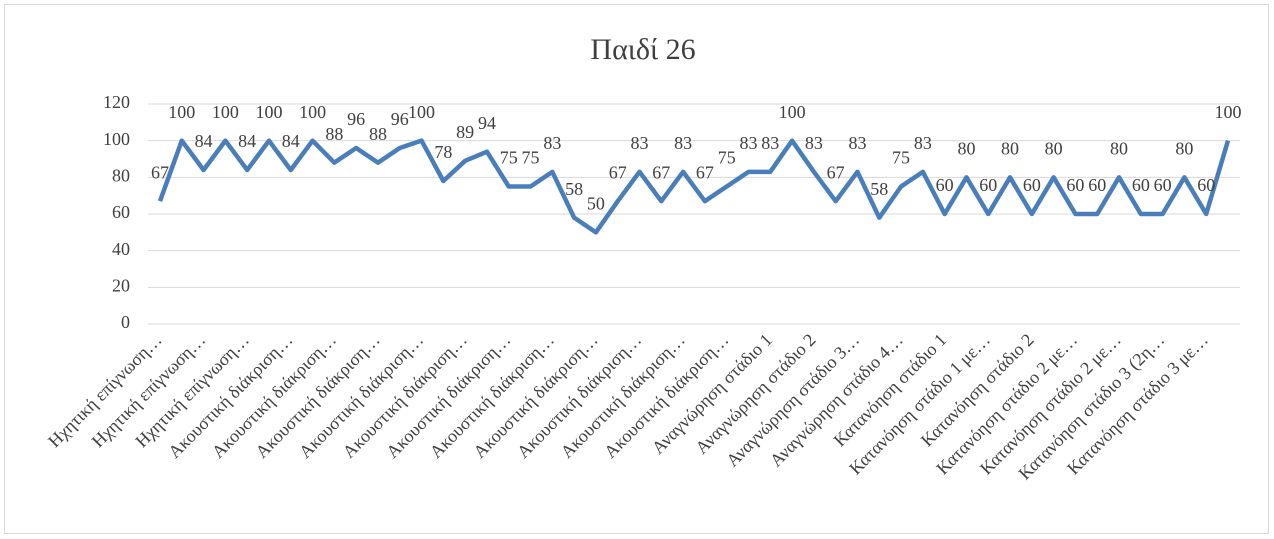 The height and width of the screenshot is (539, 1274). What do you see at coordinates (642, 49) in the screenshot?
I see `chart-title: Παιδί 26` at bounding box center [642, 49].